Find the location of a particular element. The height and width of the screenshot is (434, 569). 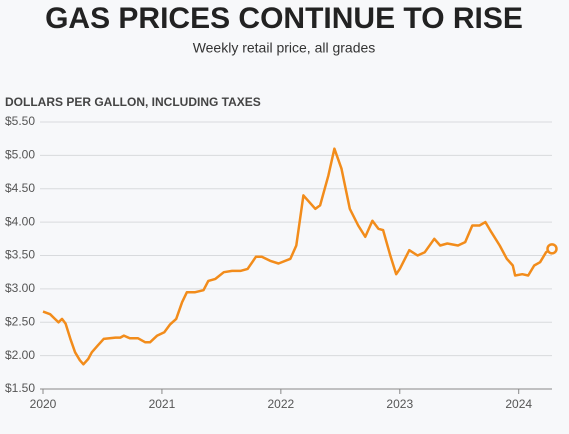

y-tick-label: $2.50 is located at coordinates (20, 321).